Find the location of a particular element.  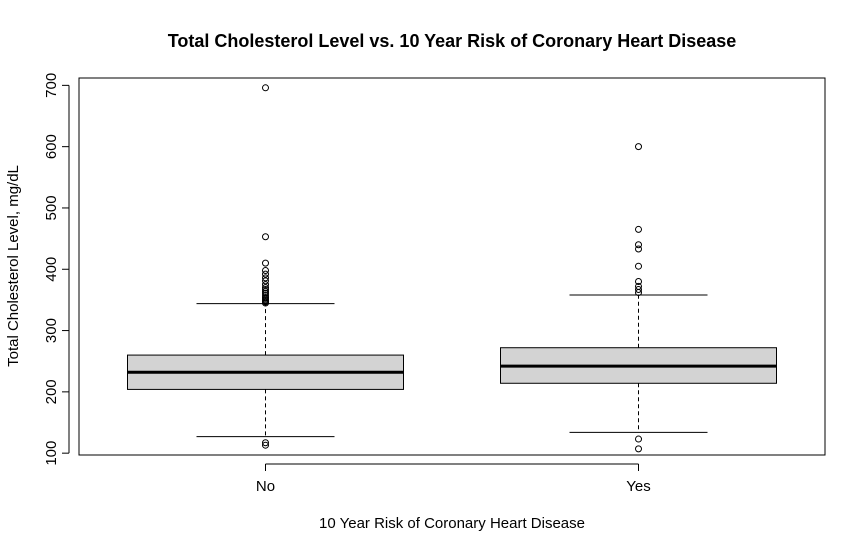

y-tick-label-200: 200 is located at coordinates (51, 391).